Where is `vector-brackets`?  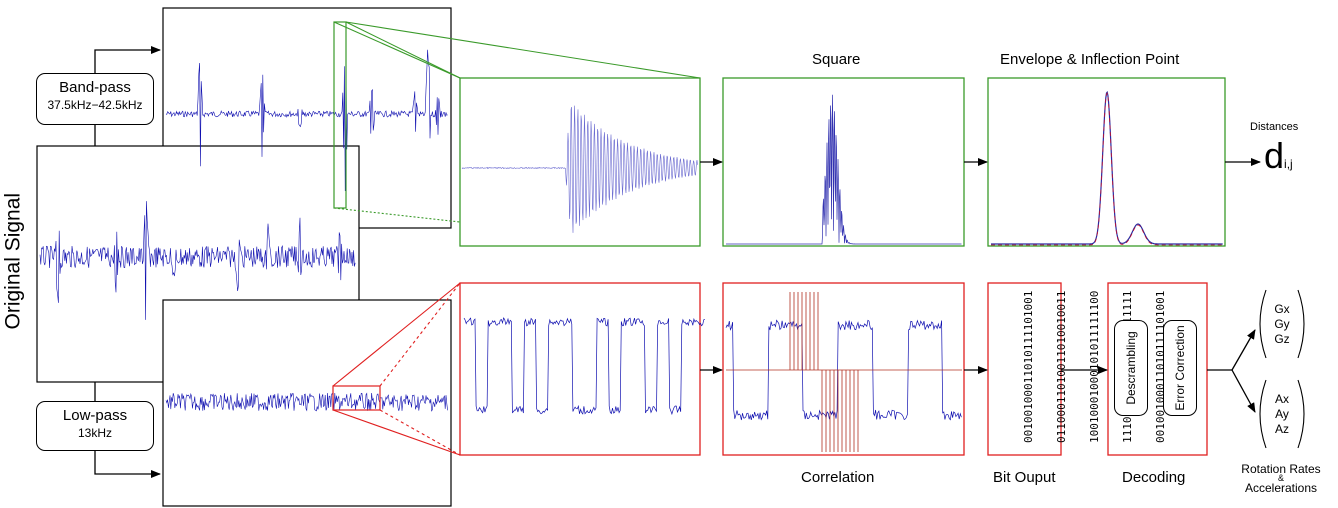 vector-brackets is located at coordinates (1282, 369).